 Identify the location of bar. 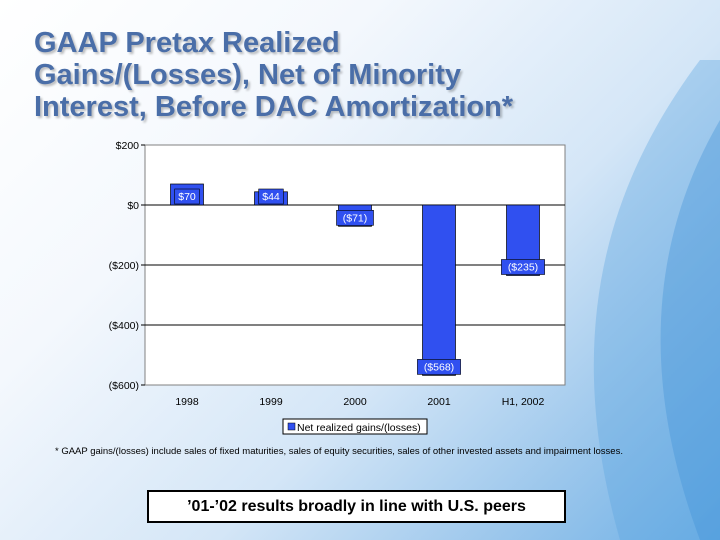
(439, 290).